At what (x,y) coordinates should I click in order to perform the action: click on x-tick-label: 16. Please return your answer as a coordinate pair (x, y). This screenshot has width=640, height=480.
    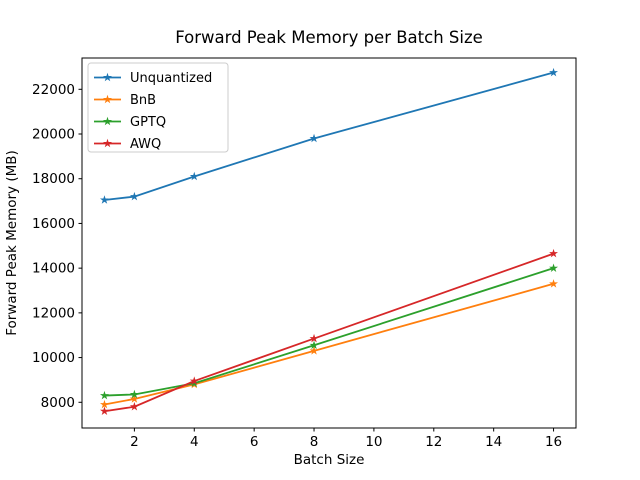
    Looking at the image, I should click on (553, 442).